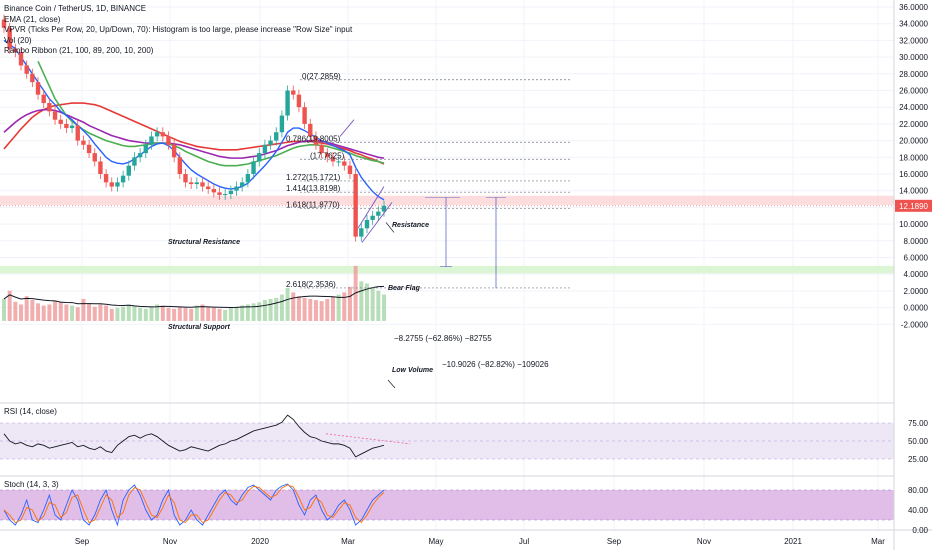 This screenshot has width=932, height=550. I want to click on measure-1-label: −8.2755 (−62.86%) −82755, so click(443, 338).